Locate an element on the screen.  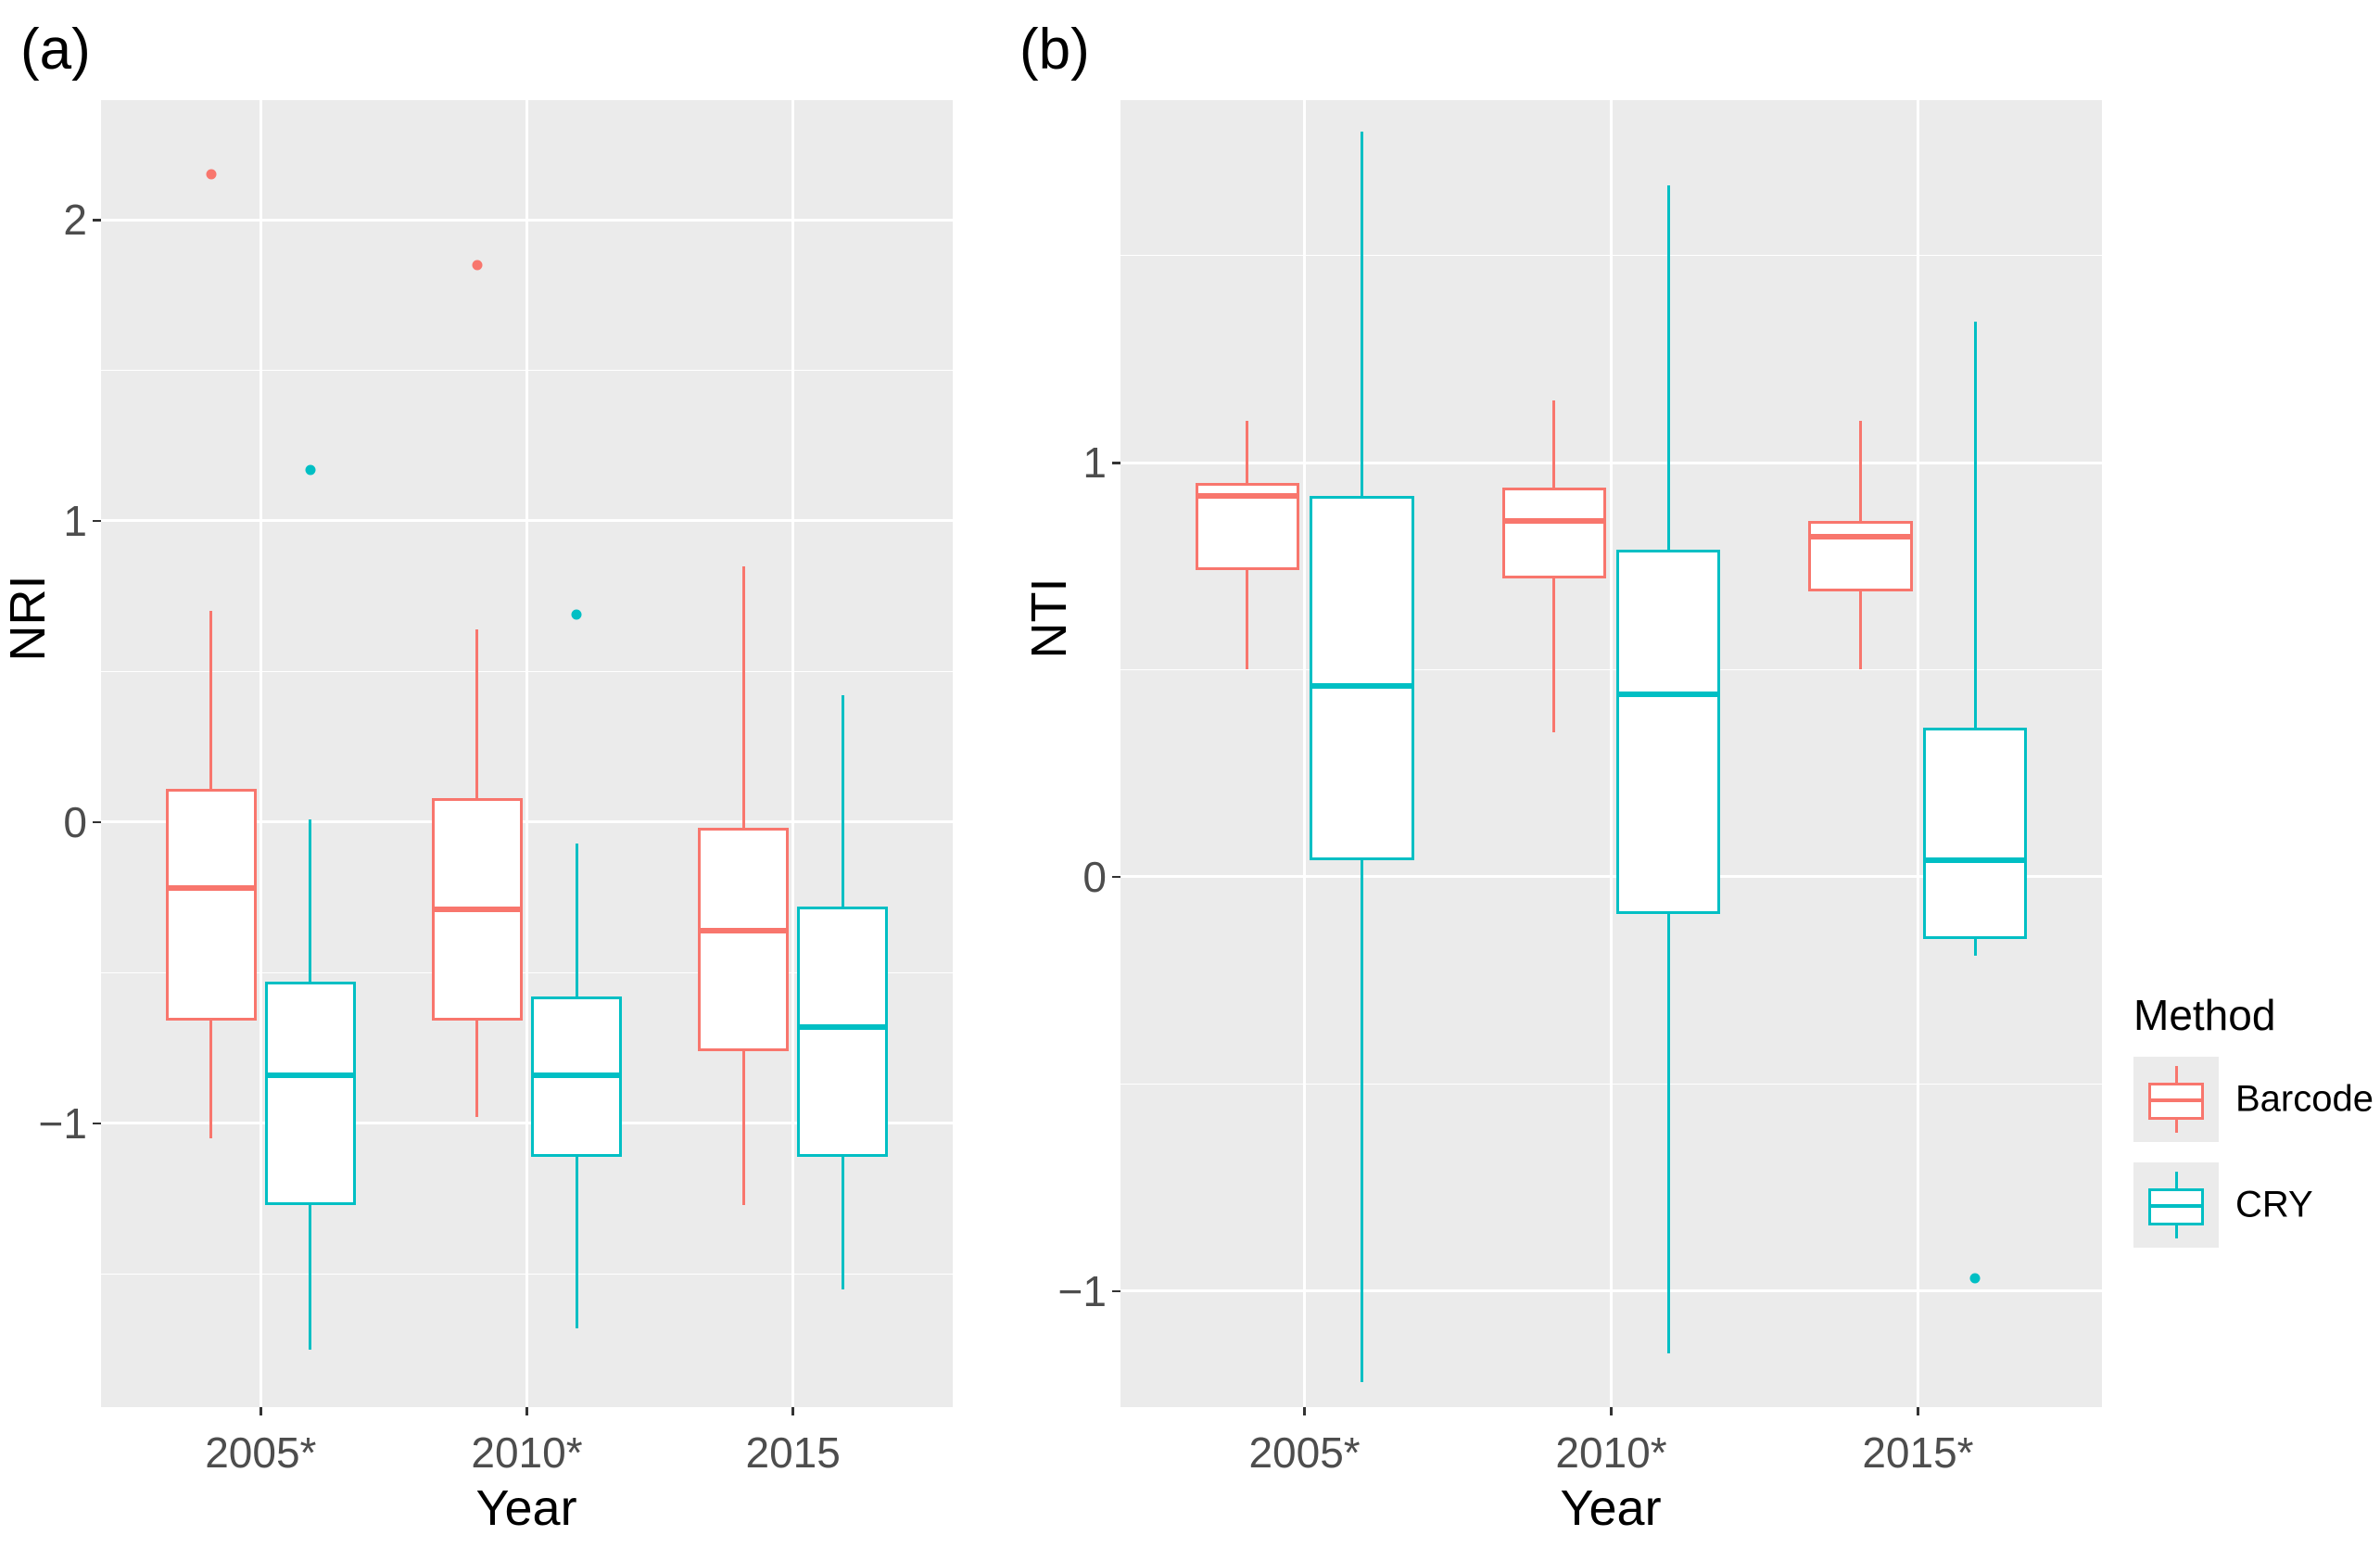
panel-a-x-axis-title: Year is located at coordinates (526, 1508).